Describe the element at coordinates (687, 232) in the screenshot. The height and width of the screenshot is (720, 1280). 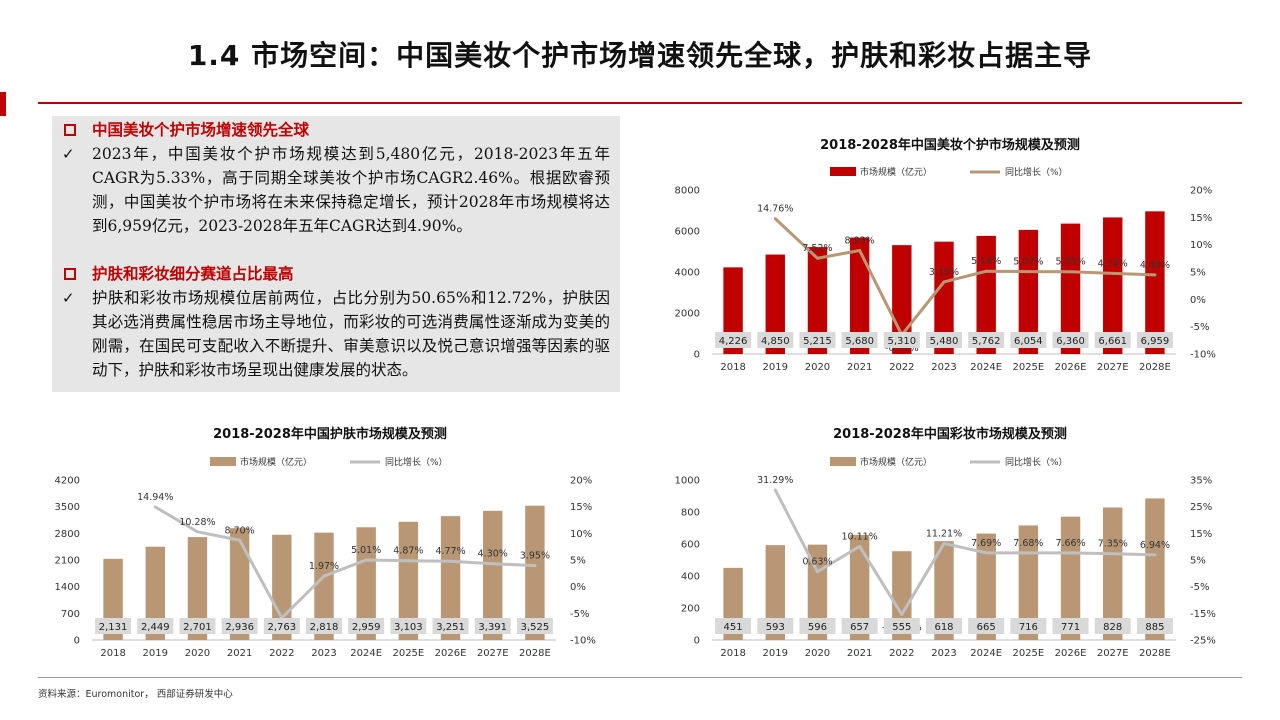
I see `y-left-tick-label: 6000` at that location.